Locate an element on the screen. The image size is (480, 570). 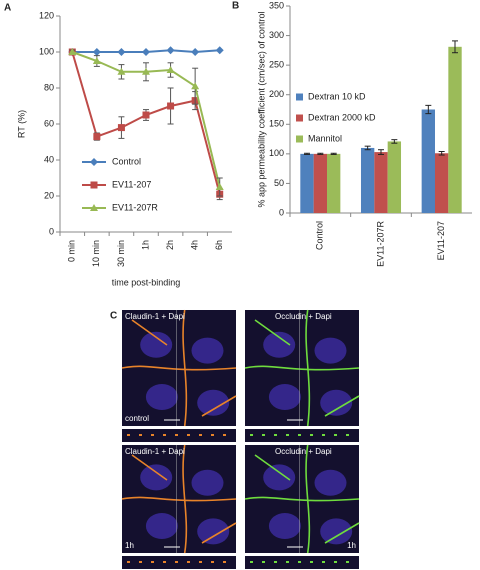
y-tick-label: 120 is located at coordinates (46, 15).